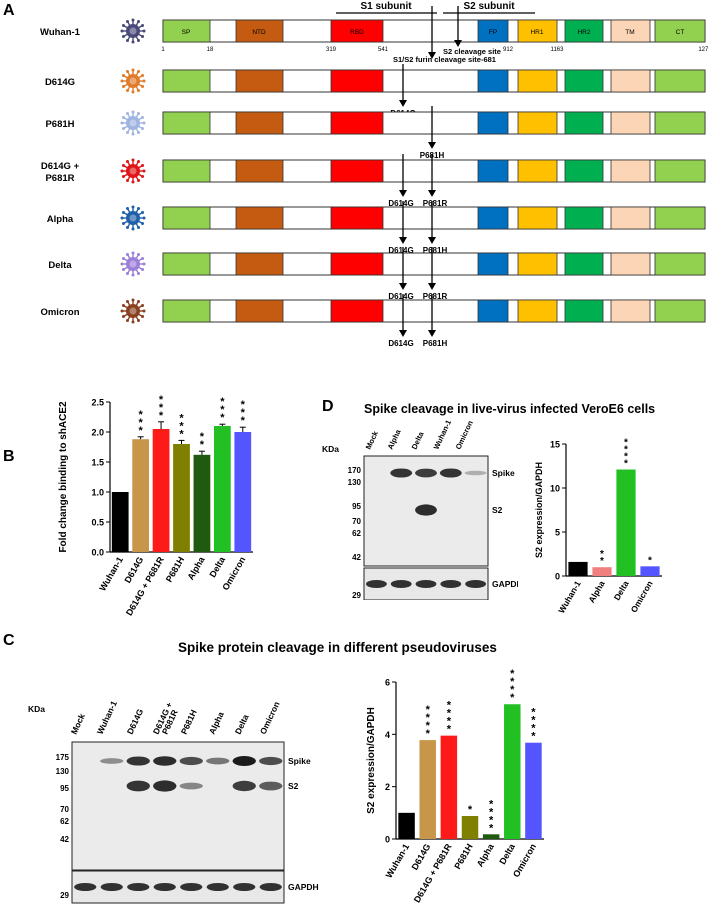  I want to click on domain-label: SP, so click(186, 32).